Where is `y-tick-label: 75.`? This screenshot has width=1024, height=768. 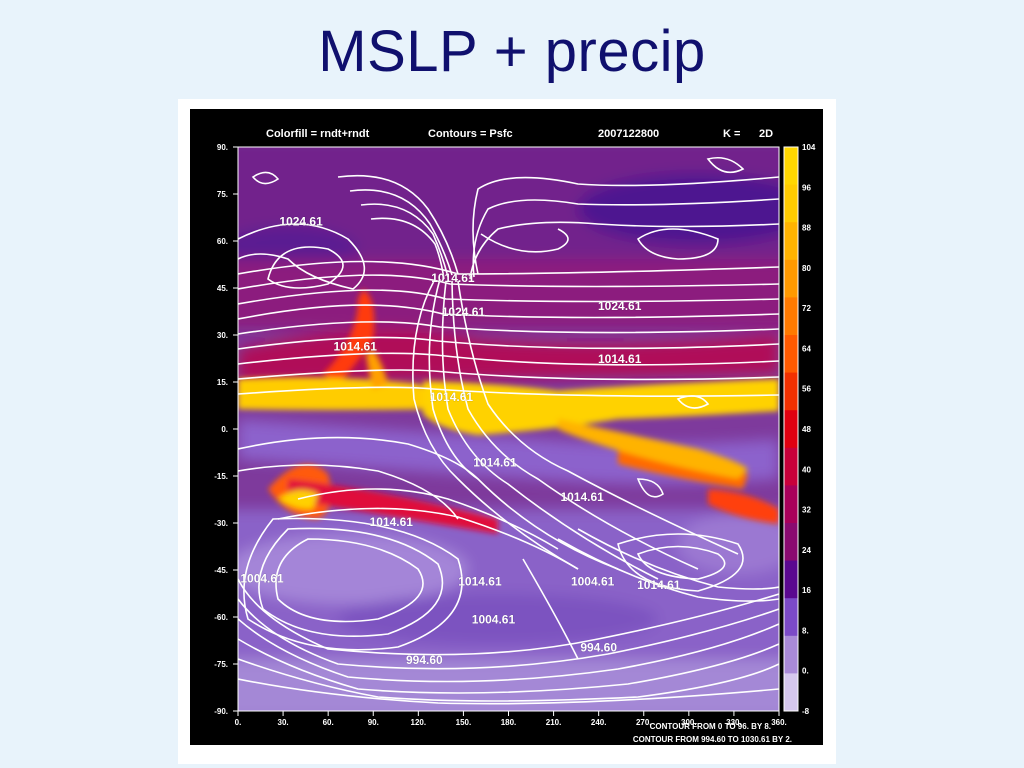
y-tick-label: 75. is located at coordinates (222, 194).